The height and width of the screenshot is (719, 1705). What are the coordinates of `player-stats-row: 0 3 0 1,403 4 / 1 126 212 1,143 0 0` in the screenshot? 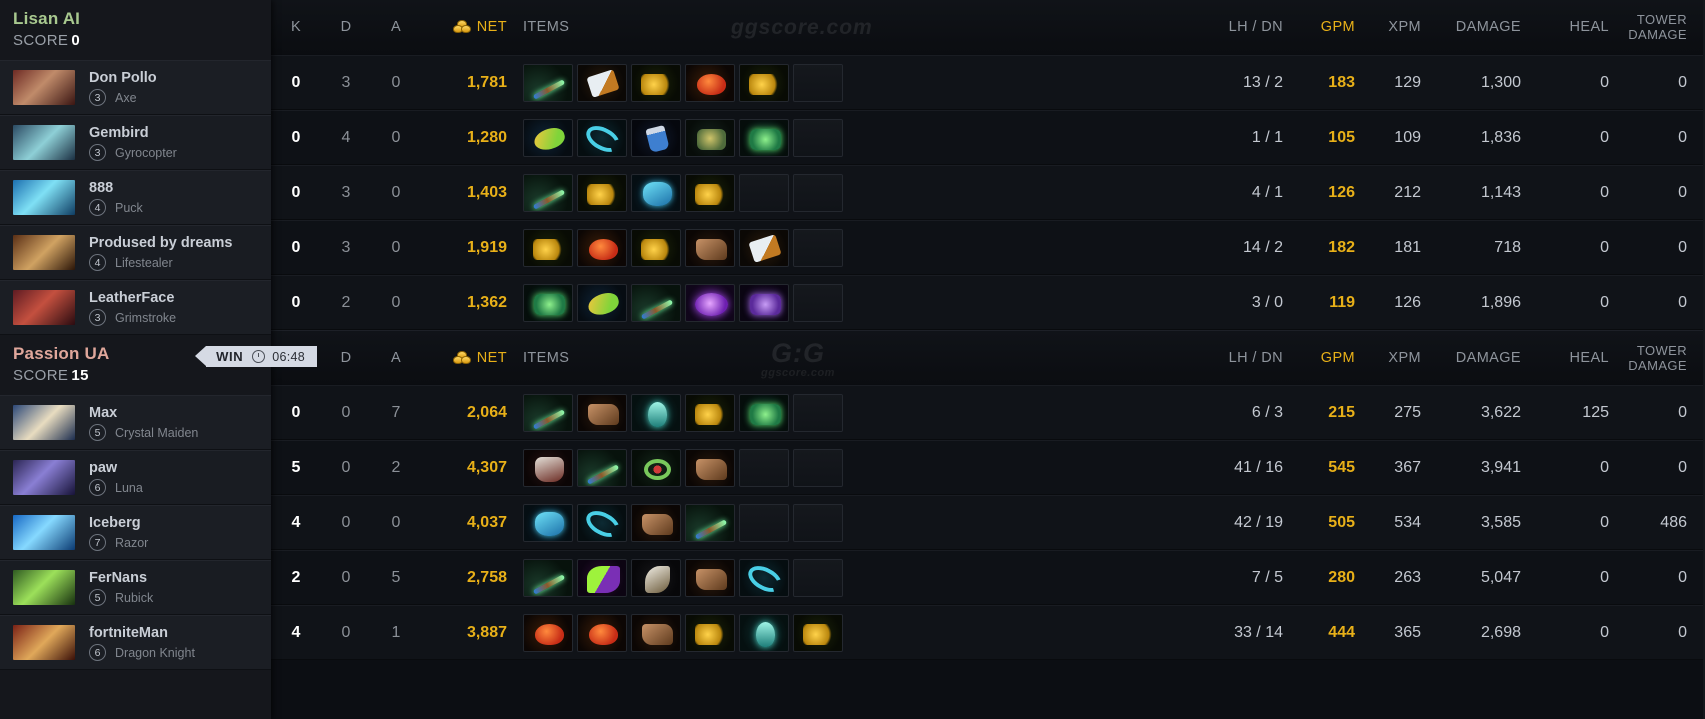 It's located at (988, 192).